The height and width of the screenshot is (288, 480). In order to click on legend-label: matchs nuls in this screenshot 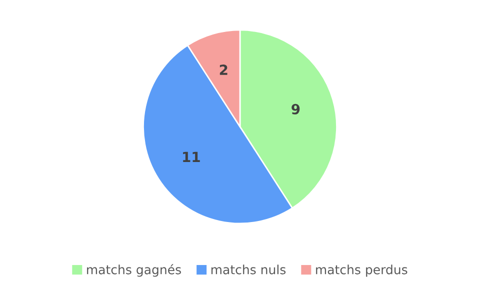, I will do `click(248, 269)`.